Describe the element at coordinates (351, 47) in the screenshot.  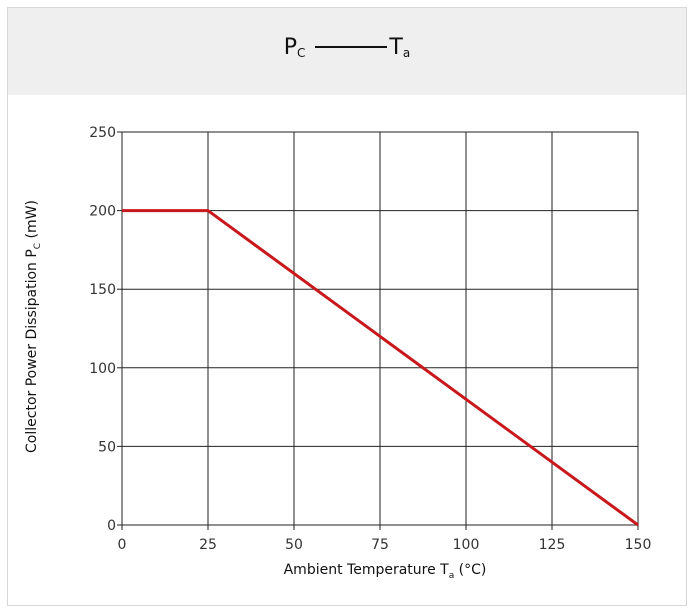
I see `title-dash` at that location.